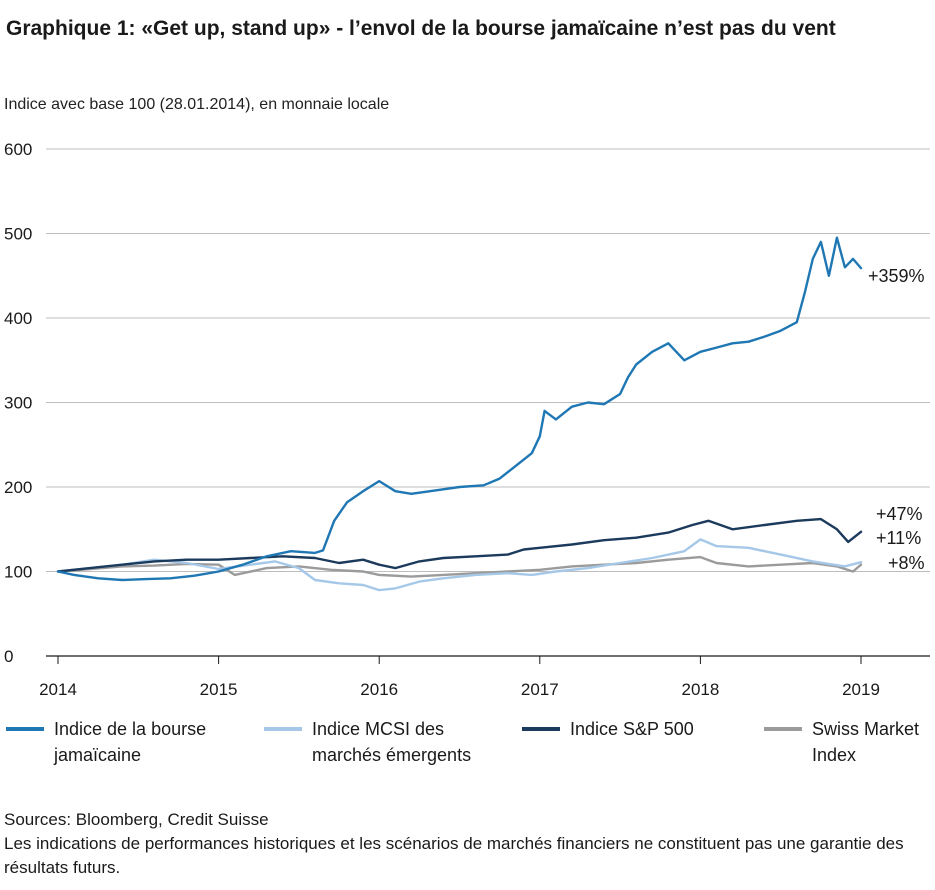 This screenshot has width=935, height=890. I want to click on legend-swatch-smi, so click(783, 729).